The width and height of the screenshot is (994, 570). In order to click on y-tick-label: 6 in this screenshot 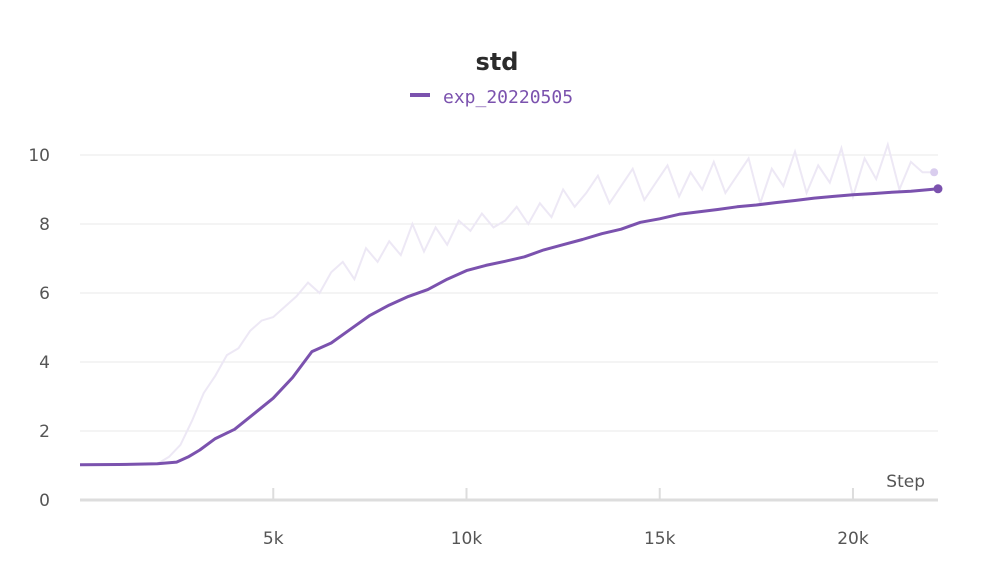, I will do `click(44, 294)`.